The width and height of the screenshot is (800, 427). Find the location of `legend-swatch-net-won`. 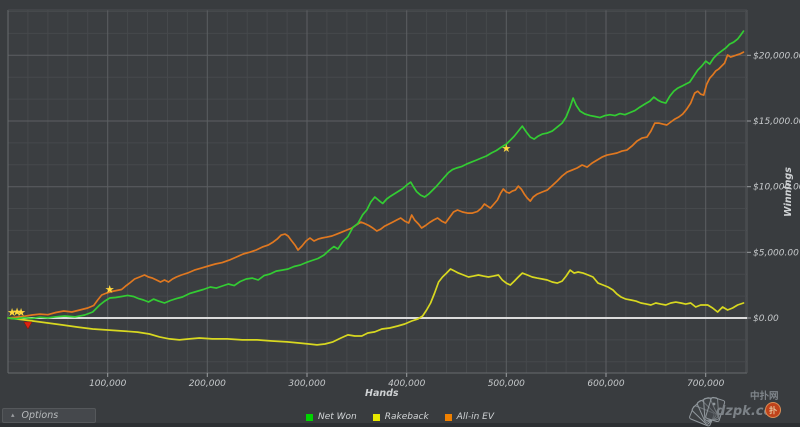

legend-swatch-net-won is located at coordinates (309, 417).